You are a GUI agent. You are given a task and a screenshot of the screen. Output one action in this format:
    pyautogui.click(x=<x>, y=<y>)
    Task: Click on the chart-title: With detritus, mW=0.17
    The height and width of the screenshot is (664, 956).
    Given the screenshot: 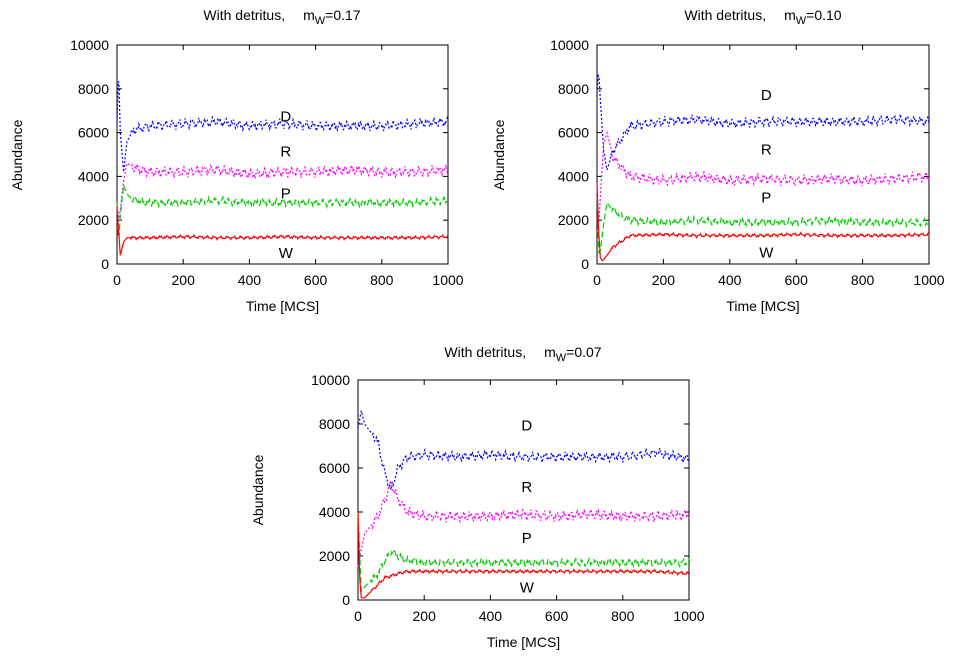 What is the action you would take?
    pyautogui.click(x=281, y=17)
    